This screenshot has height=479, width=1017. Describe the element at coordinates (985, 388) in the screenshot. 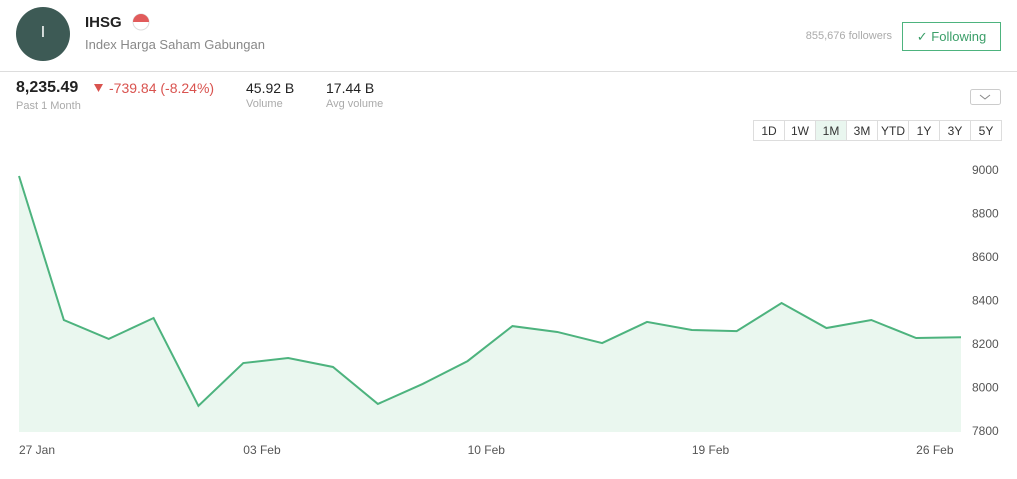

I see `y-tick-label: 8000` at that location.